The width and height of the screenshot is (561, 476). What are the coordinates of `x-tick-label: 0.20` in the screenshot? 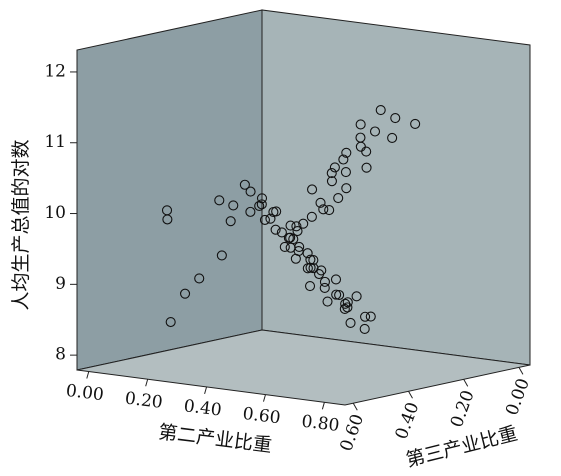 It's located at (144, 401).